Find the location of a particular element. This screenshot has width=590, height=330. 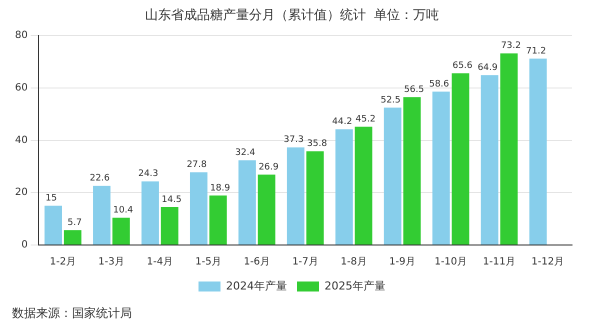

data-label: 14.5 is located at coordinates (172, 199).